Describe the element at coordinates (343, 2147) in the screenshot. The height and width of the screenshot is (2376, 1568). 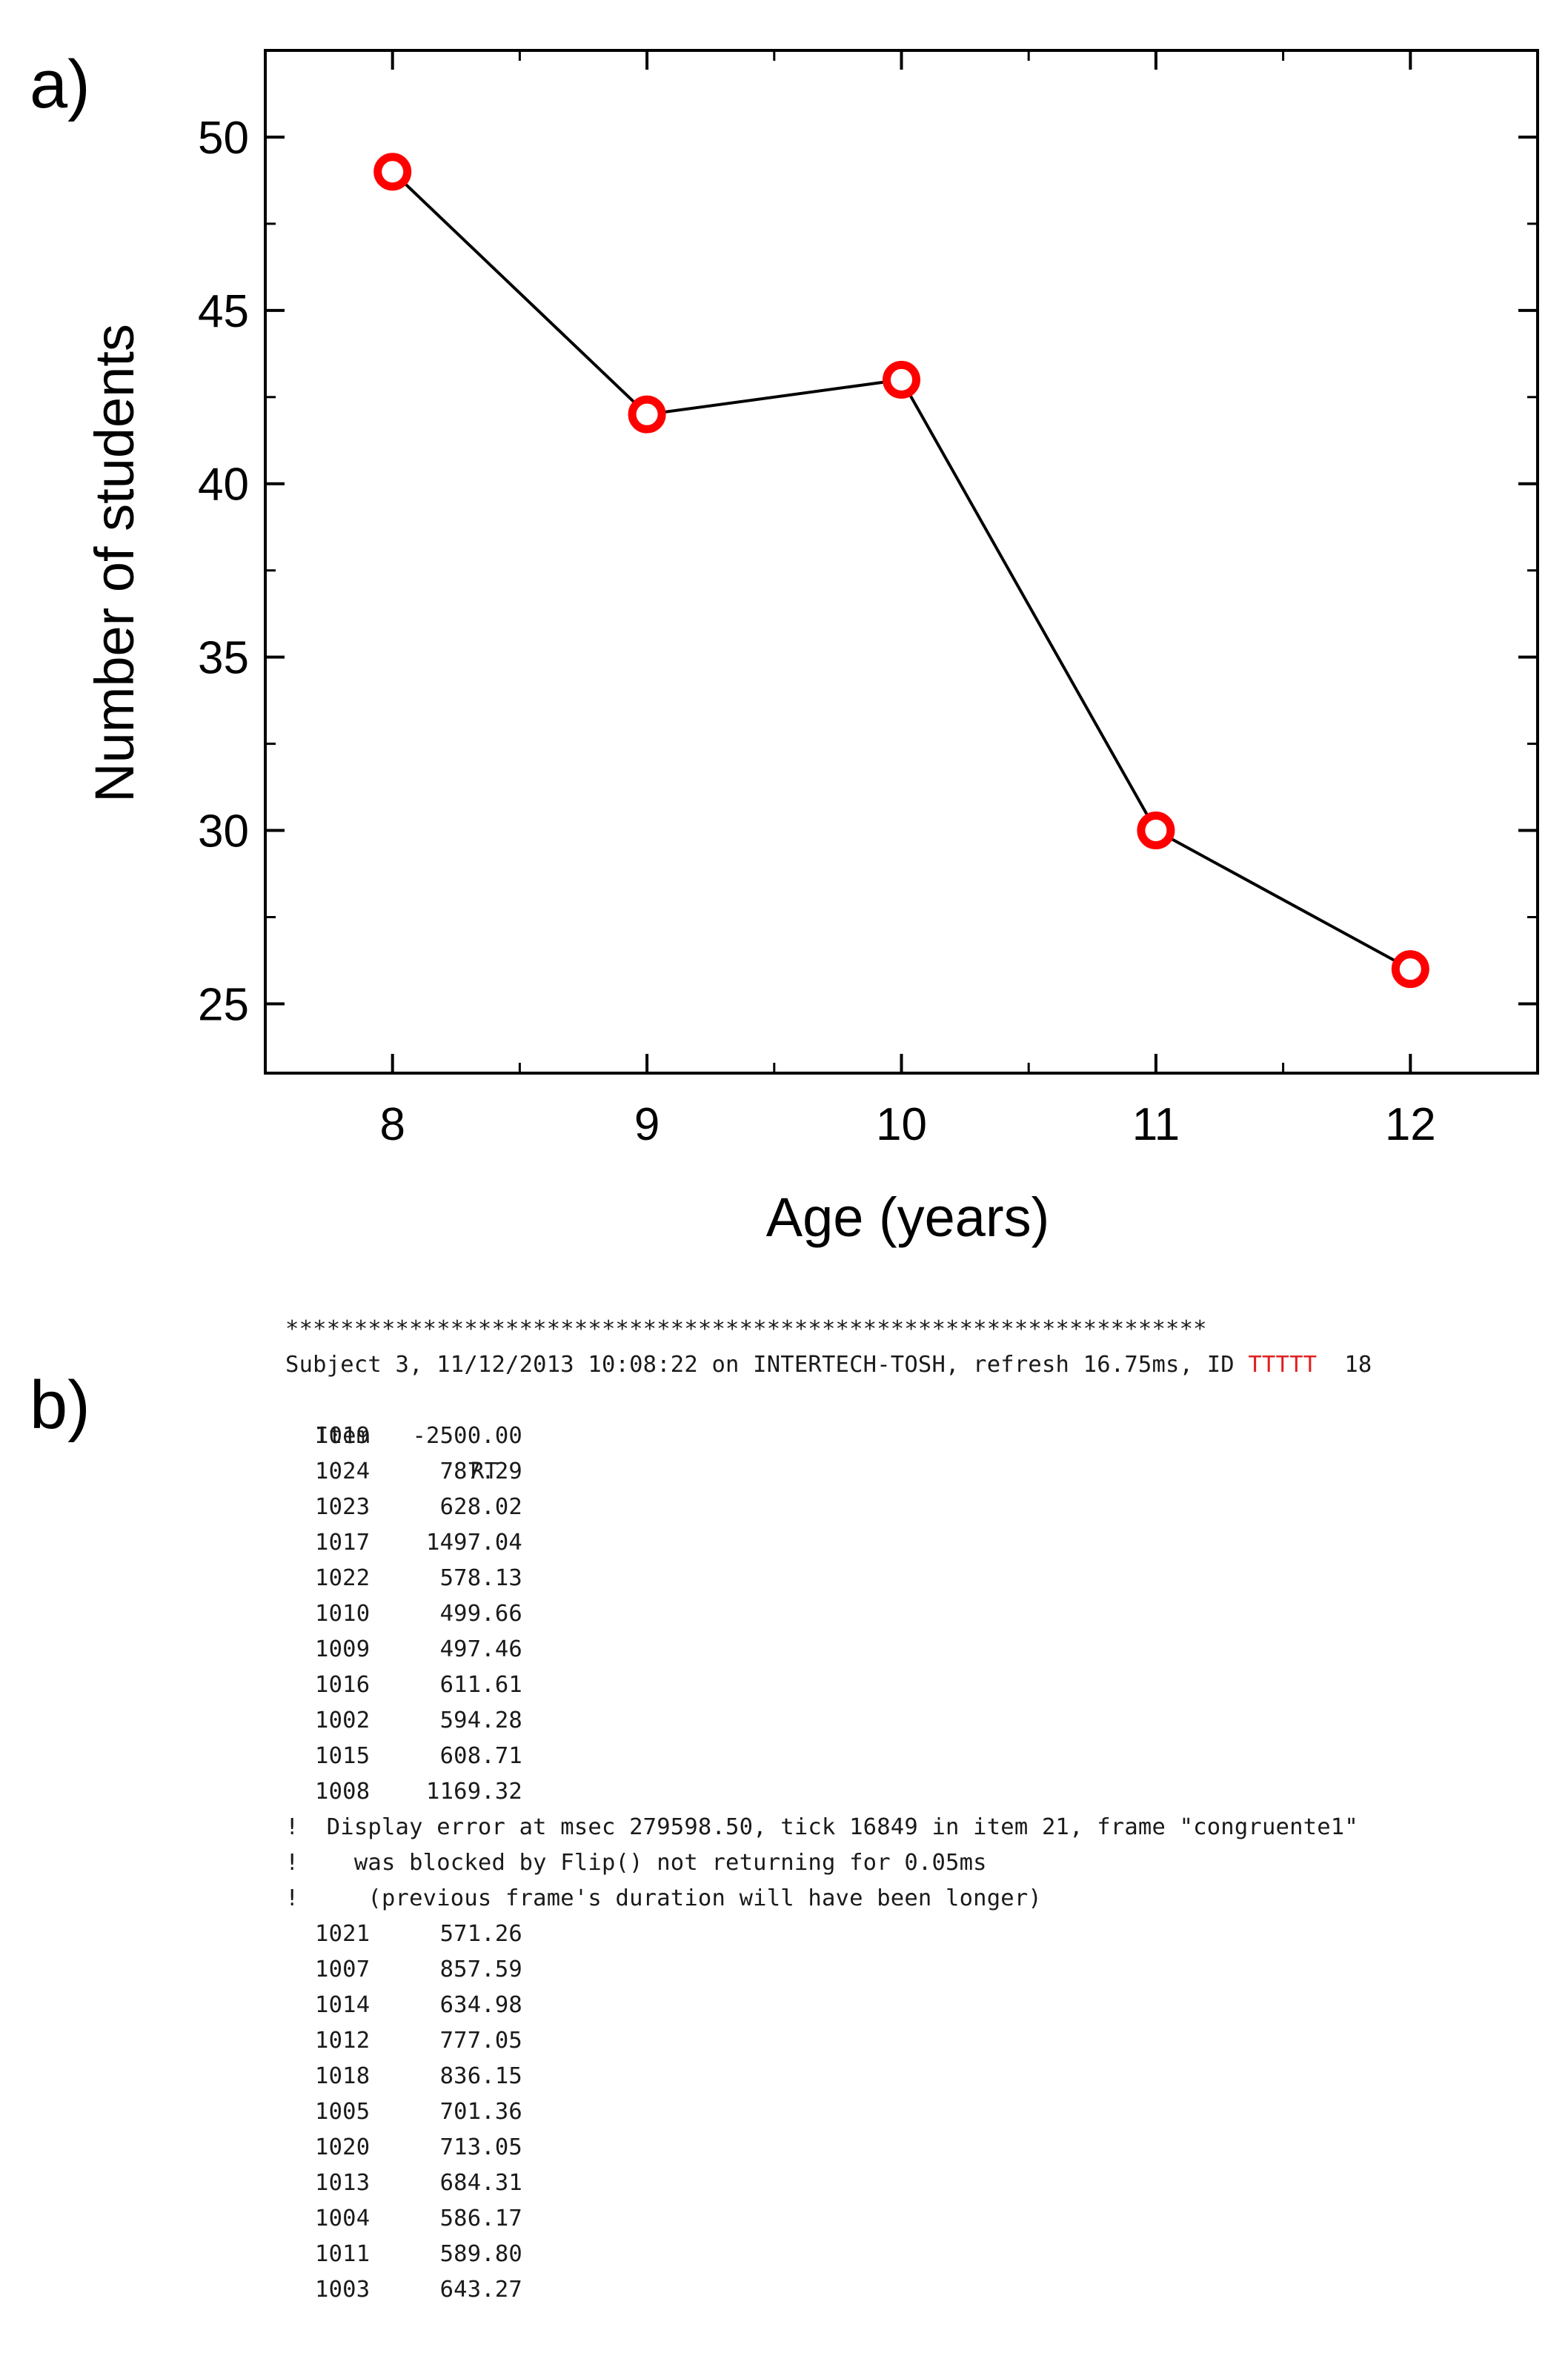
I see `log-item-id: 1020` at that location.